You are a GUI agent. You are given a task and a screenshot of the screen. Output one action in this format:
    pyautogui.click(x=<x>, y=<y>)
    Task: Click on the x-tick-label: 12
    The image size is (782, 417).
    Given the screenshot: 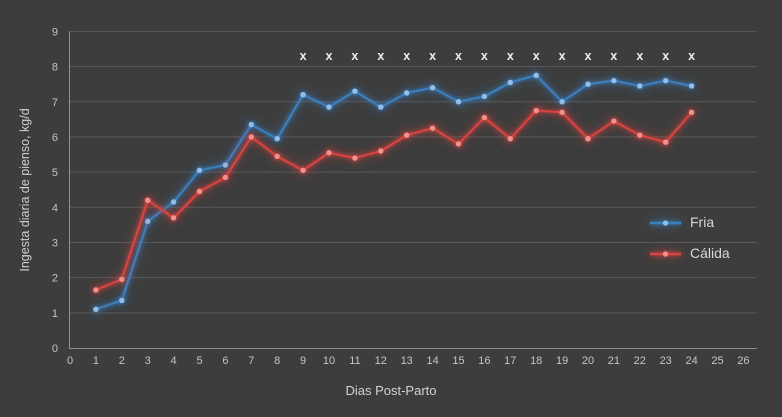 What is the action you would take?
    pyautogui.click(x=381, y=361)
    